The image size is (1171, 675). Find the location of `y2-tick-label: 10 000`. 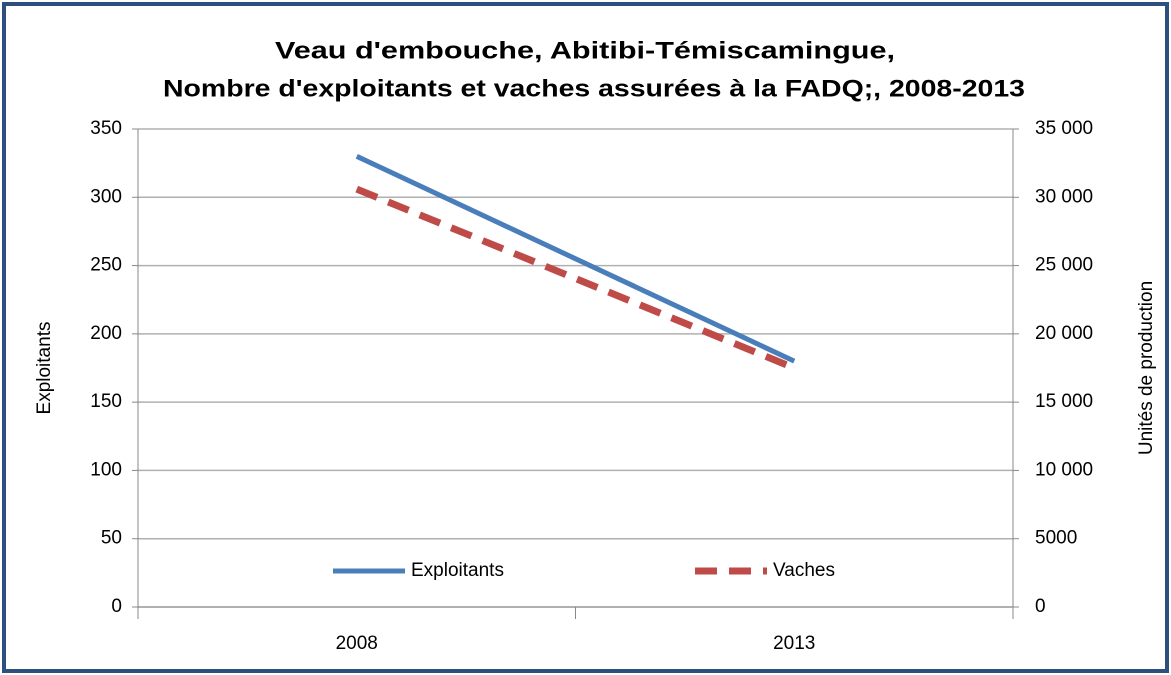

y2-tick-label: 10 000 is located at coordinates (1064, 469).